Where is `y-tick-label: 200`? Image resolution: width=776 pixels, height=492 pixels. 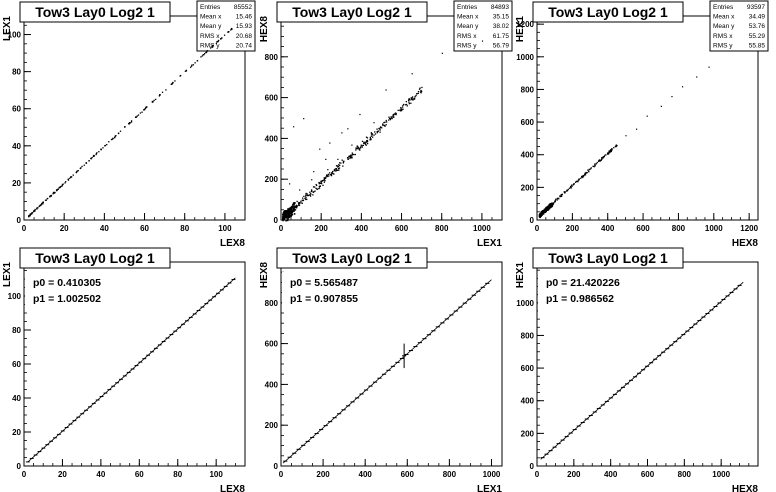 y-tick-label: 200 is located at coordinates (528, 187).